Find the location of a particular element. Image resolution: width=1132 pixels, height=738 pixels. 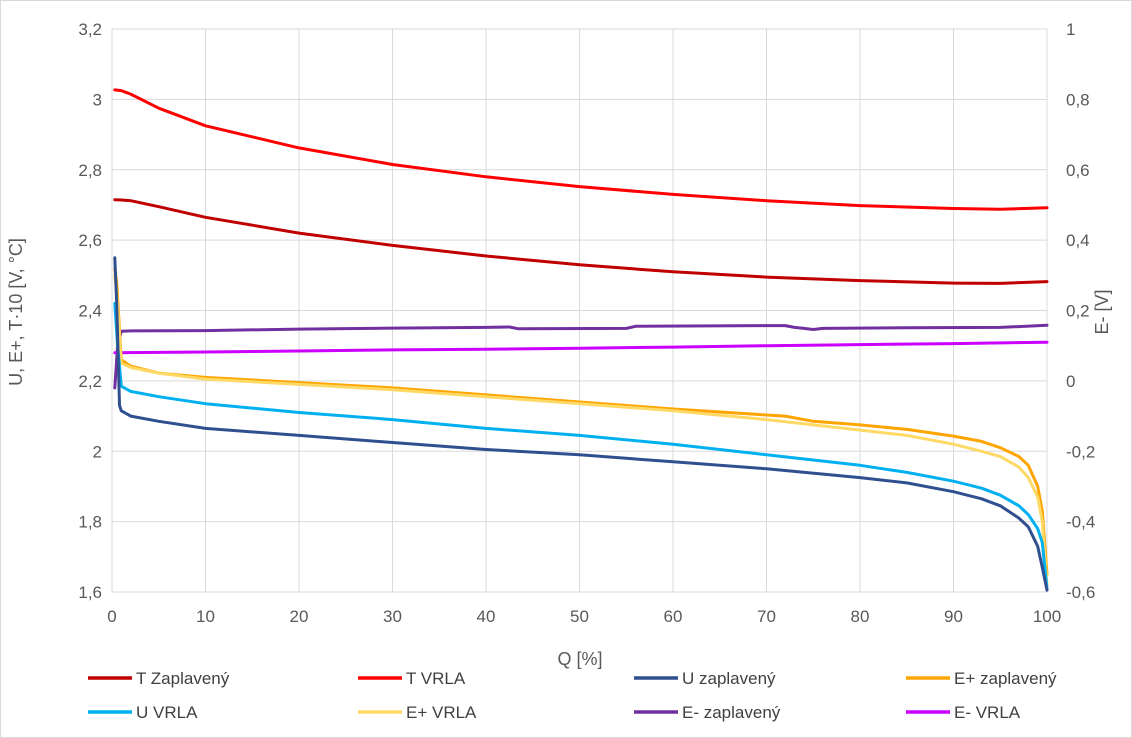

legend-label: E- zaplavený is located at coordinates (731, 712).